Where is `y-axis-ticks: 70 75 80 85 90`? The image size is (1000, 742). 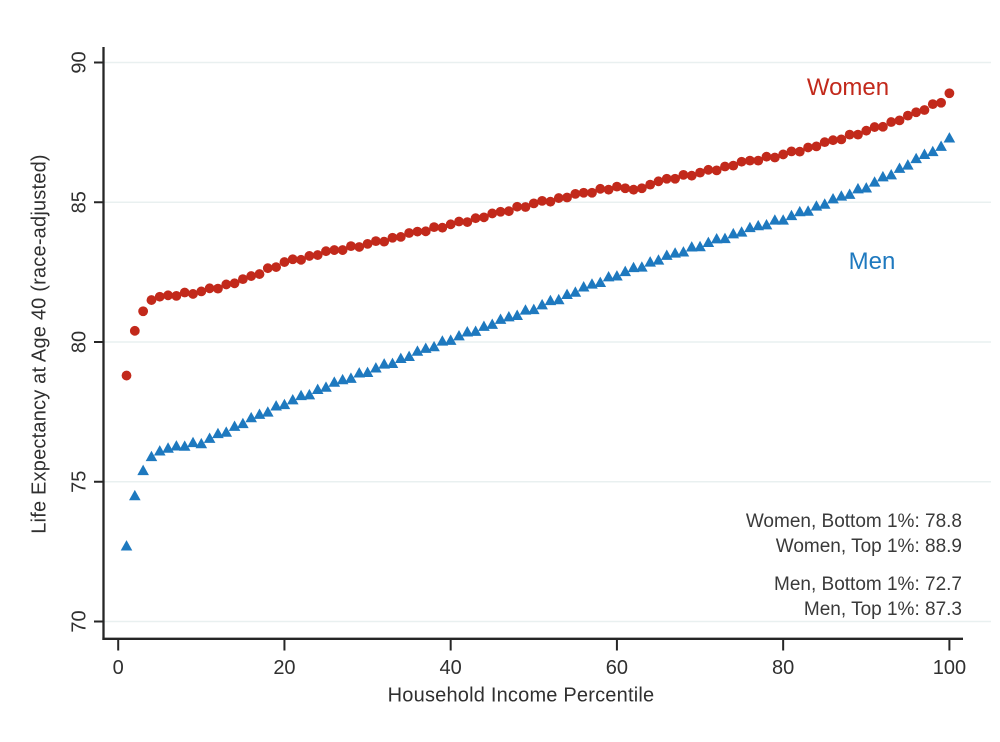
y-axis-ticks: 70 75 80 85 90 is located at coordinates (86, 342).